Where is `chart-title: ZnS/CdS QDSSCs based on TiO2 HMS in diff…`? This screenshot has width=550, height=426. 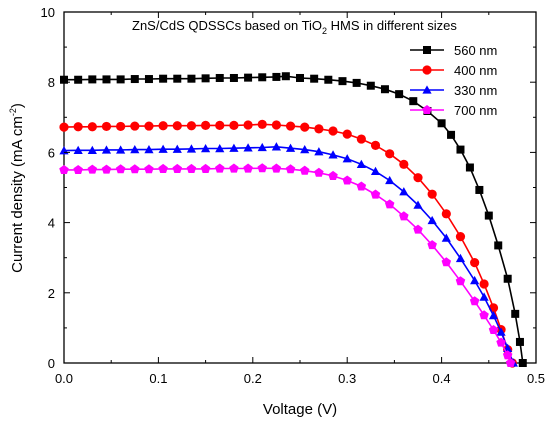 chart-title: ZnS/CdS QDSSCs based on TiO2 HMS in diff… is located at coordinates (294, 27).